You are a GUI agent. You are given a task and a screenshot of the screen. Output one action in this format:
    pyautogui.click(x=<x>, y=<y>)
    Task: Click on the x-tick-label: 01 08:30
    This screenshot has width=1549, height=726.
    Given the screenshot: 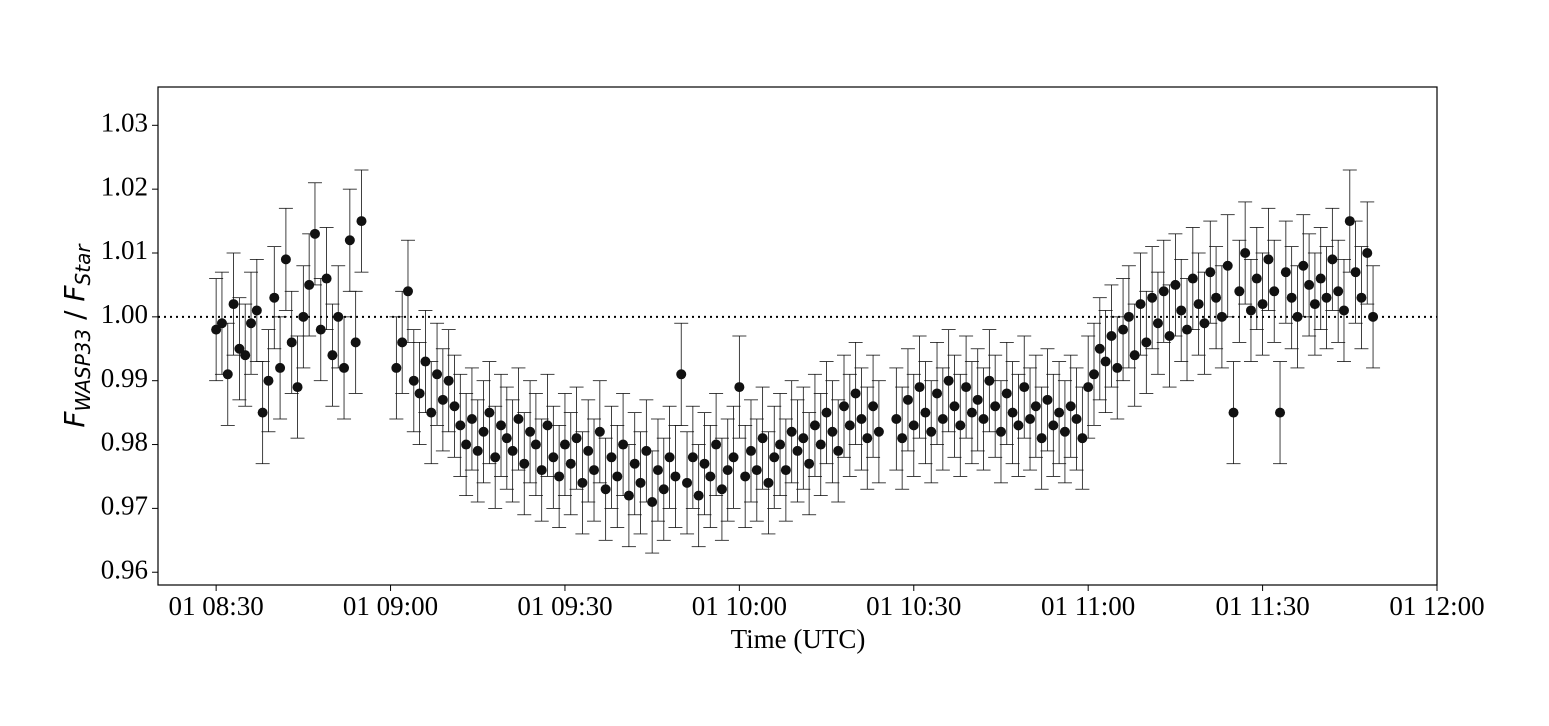 What is the action you would take?
    pyautogui.click(x=216, y=606)
    